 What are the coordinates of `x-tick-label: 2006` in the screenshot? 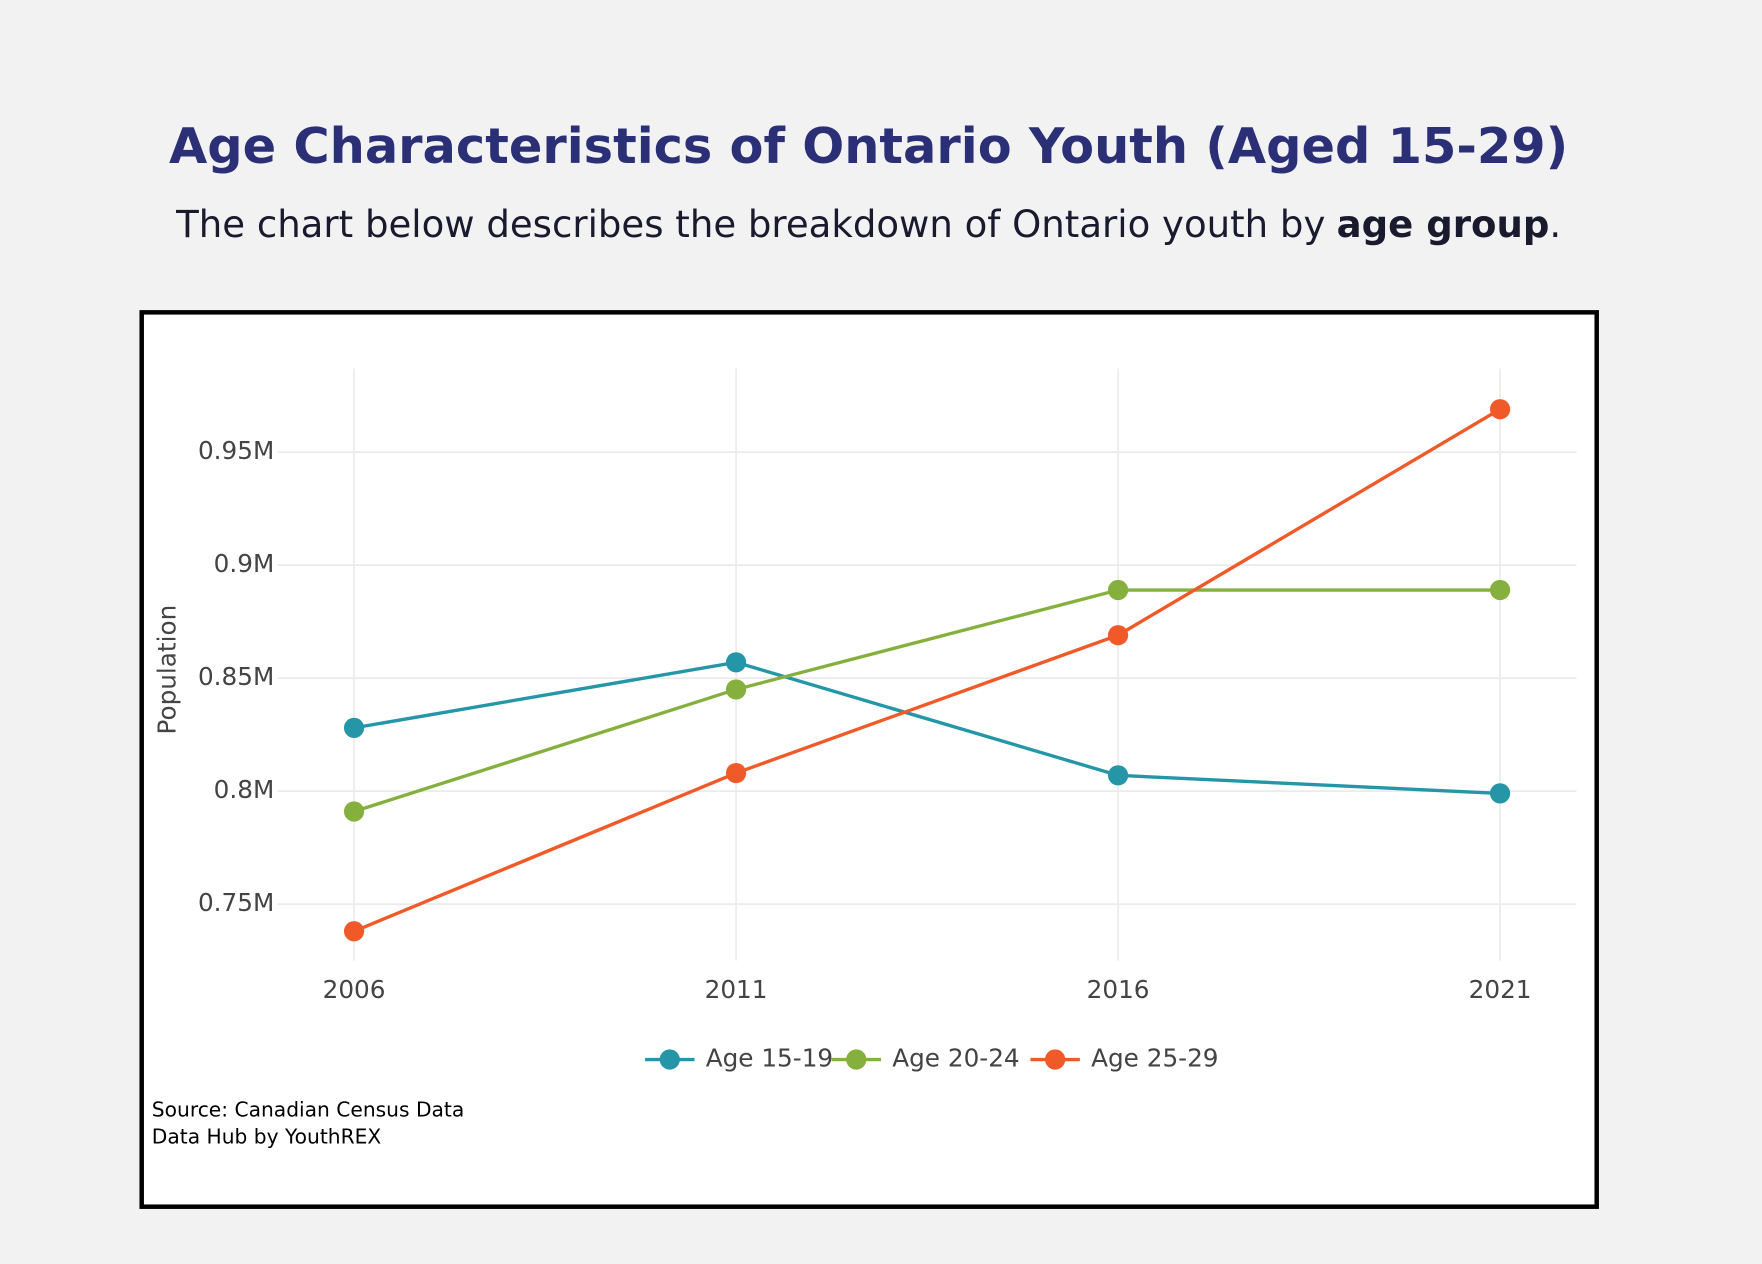 It's located at (354, 989).